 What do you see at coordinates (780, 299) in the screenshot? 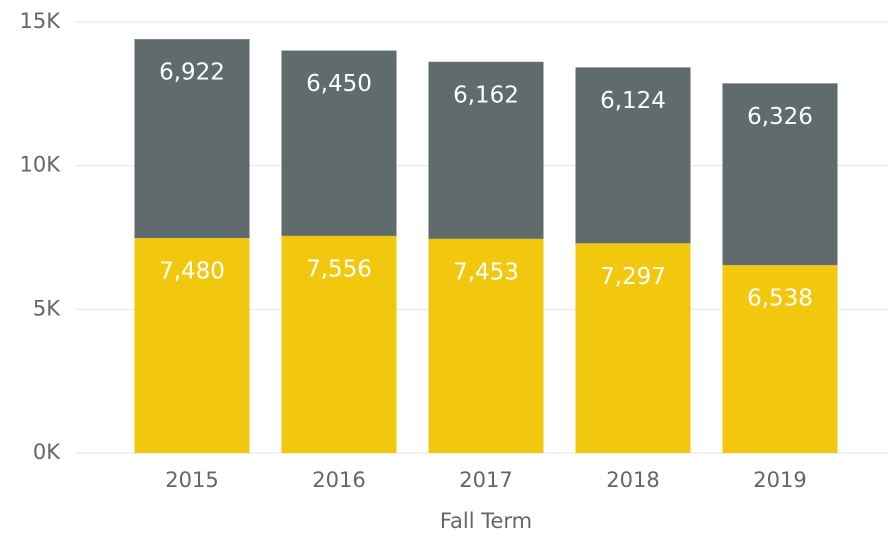
I see `data-label: 6,538` at bounding box center [780, 299].